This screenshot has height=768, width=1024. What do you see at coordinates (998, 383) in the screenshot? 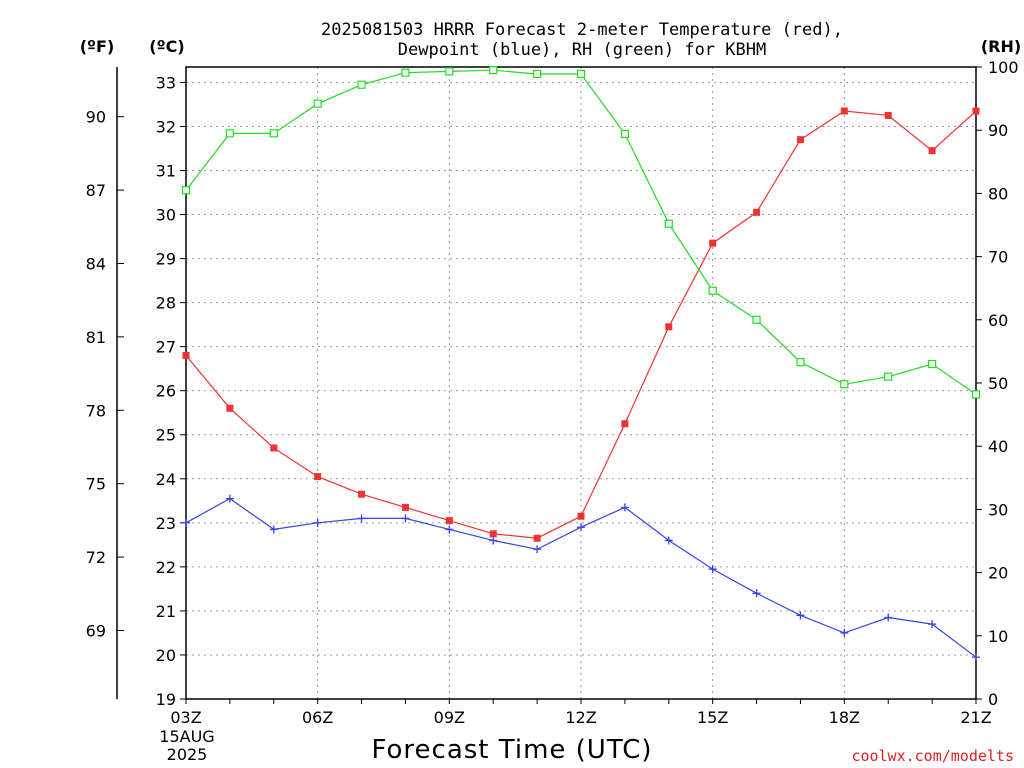
I see `rh-tick-label: 50` at bounding box center [998, 383].